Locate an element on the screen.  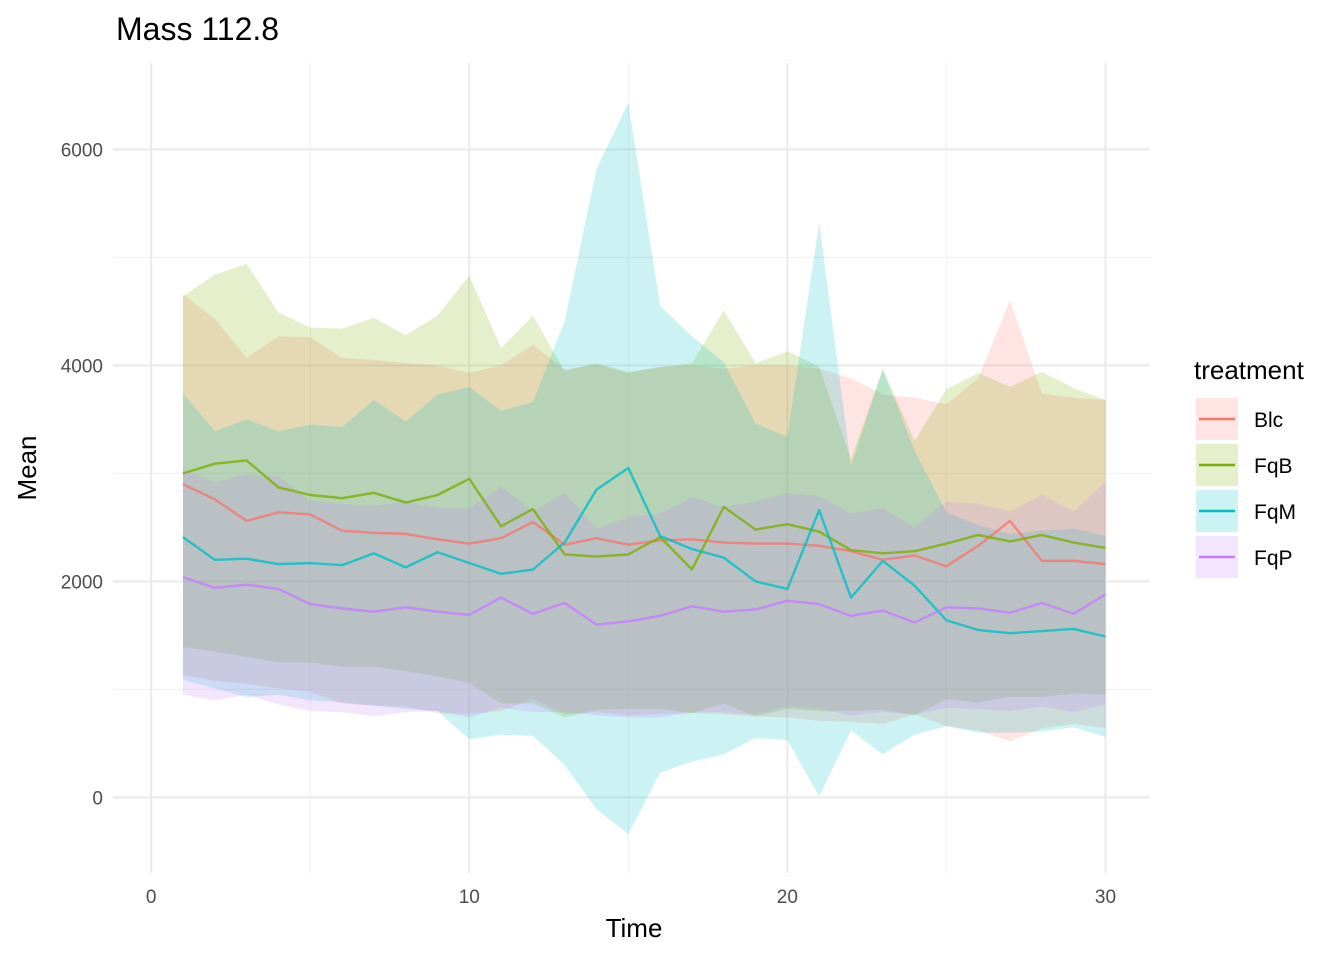
y-tick-label: 0 is located at coordinates (97, 798).